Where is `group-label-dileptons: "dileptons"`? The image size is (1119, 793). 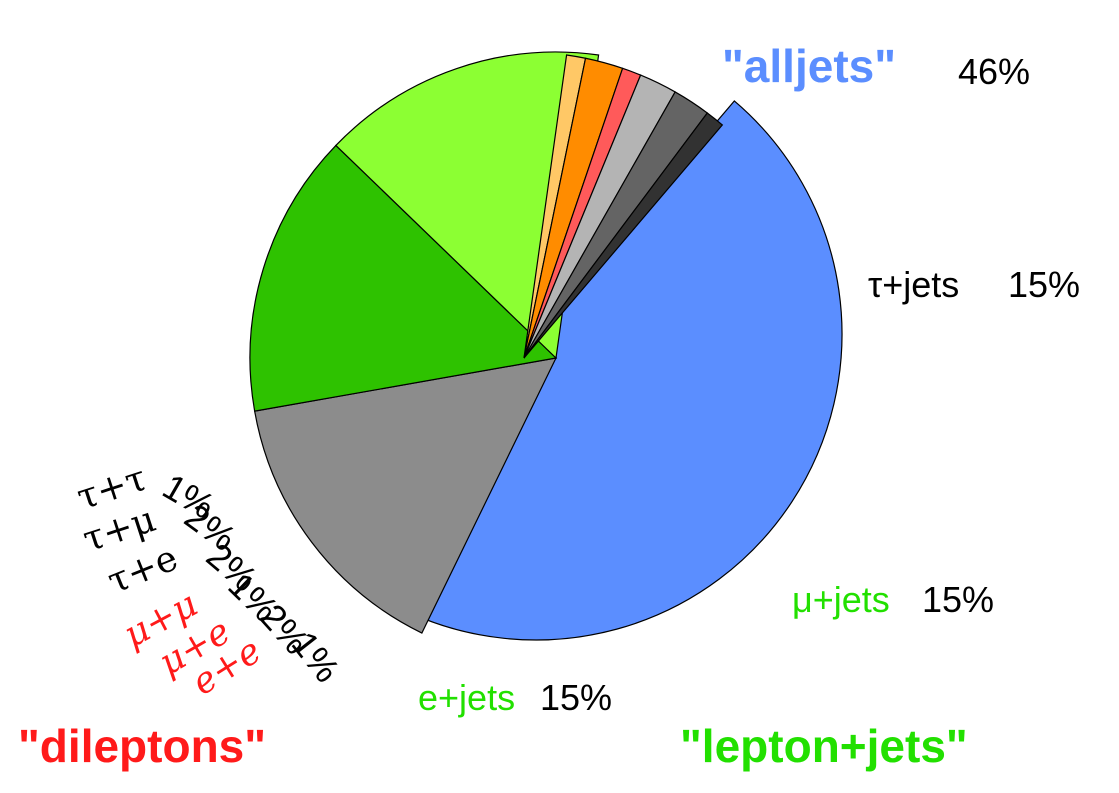
group-label-dileptons: "dileptons" is located at coordinates (142, 746).